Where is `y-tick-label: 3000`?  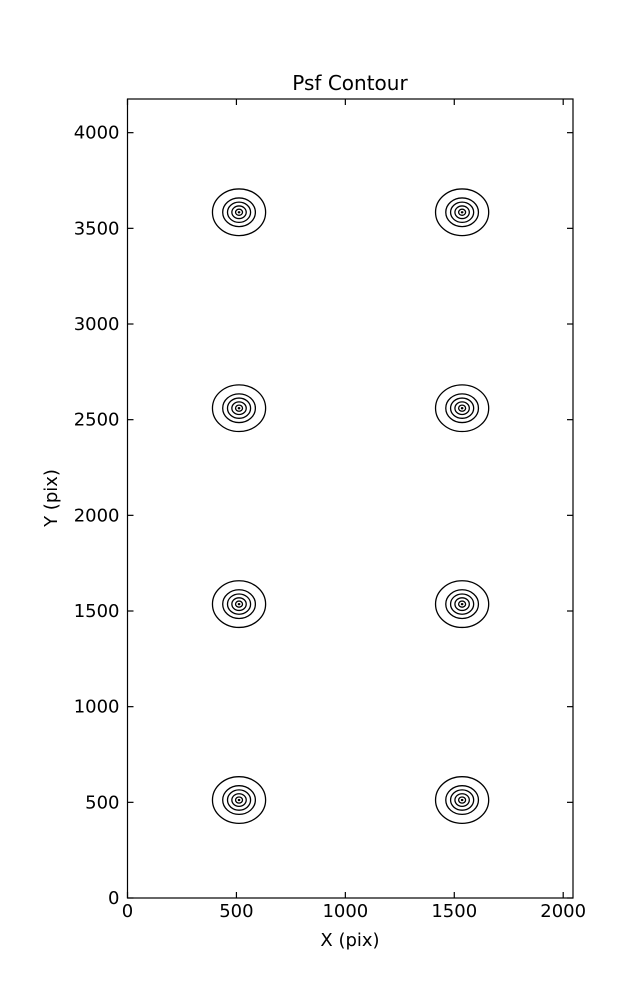 y-tick-label: 3000 is located at coordinates (97, 324).